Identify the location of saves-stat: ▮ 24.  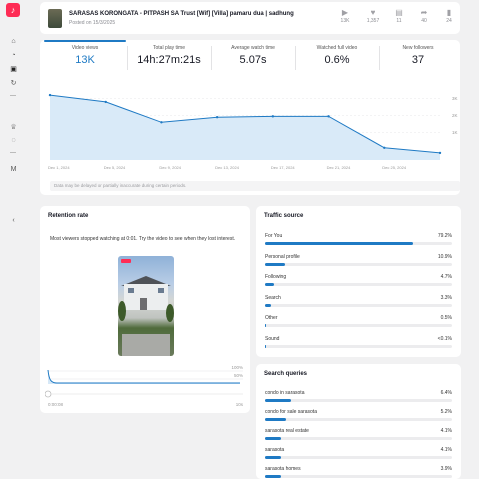
(449, 16).